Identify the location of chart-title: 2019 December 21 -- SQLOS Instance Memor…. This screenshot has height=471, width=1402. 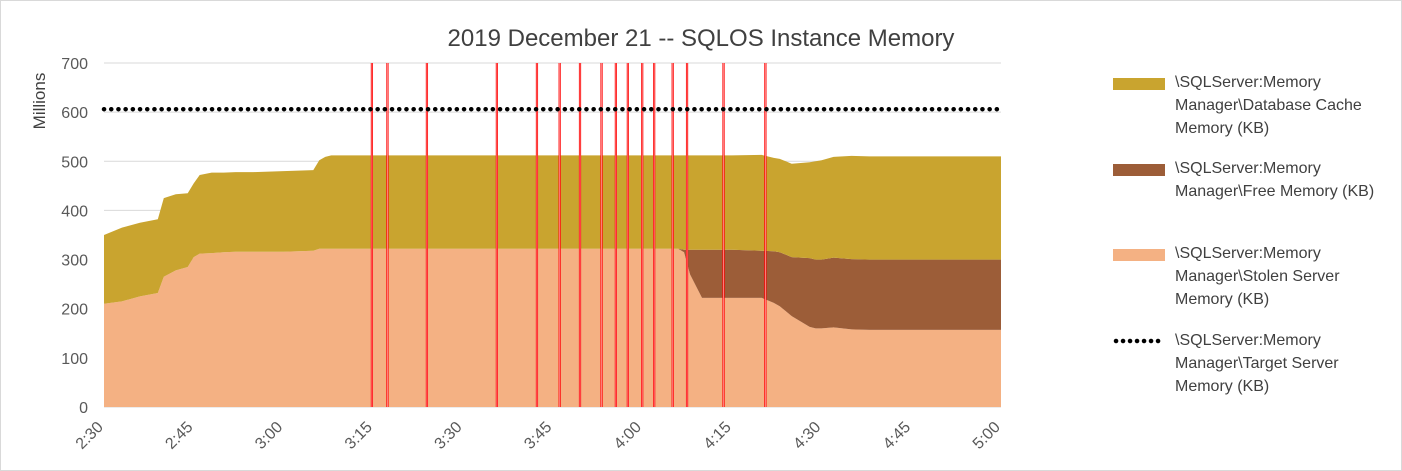
(701, 38).